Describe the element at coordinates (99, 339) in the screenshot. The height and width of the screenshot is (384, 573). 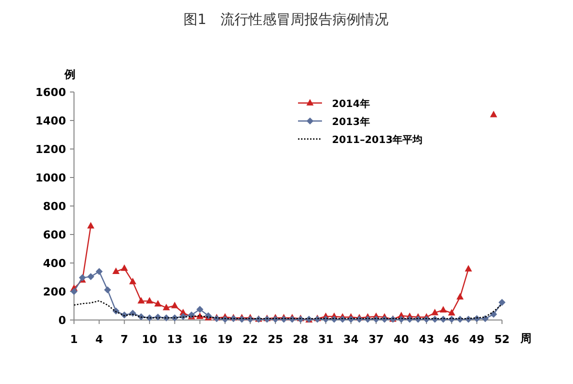
I see `x-tick-label: 4` at that location.